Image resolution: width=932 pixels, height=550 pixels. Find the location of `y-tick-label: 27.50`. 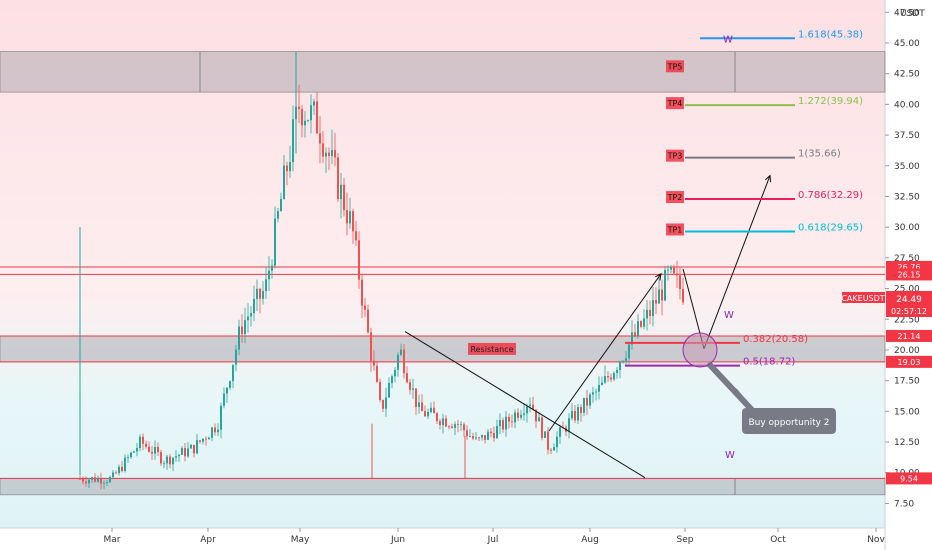

y-tick-label: 27.50 is located at coordinates (907, 259).